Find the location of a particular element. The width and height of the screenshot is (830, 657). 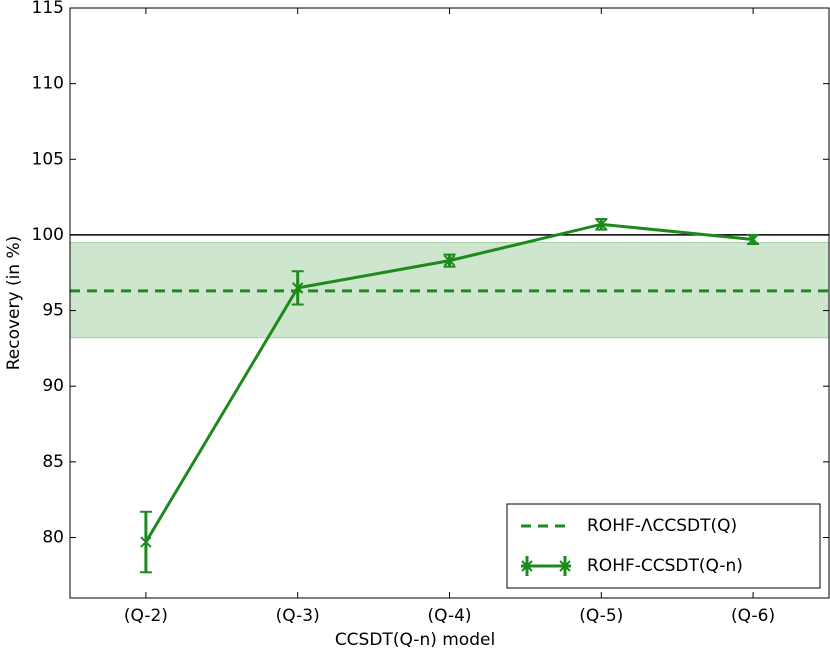

y-tick-label: 90 is located at coordinates (53, 386).